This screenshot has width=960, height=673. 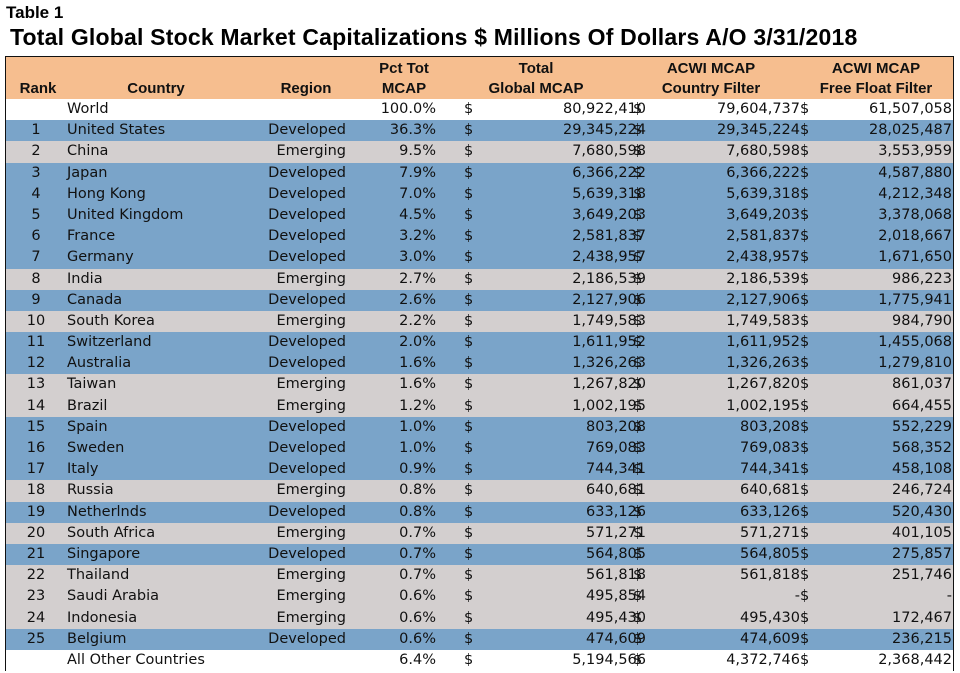 I want to click on cell-ff: 986,223, so click(x=922, y=278).